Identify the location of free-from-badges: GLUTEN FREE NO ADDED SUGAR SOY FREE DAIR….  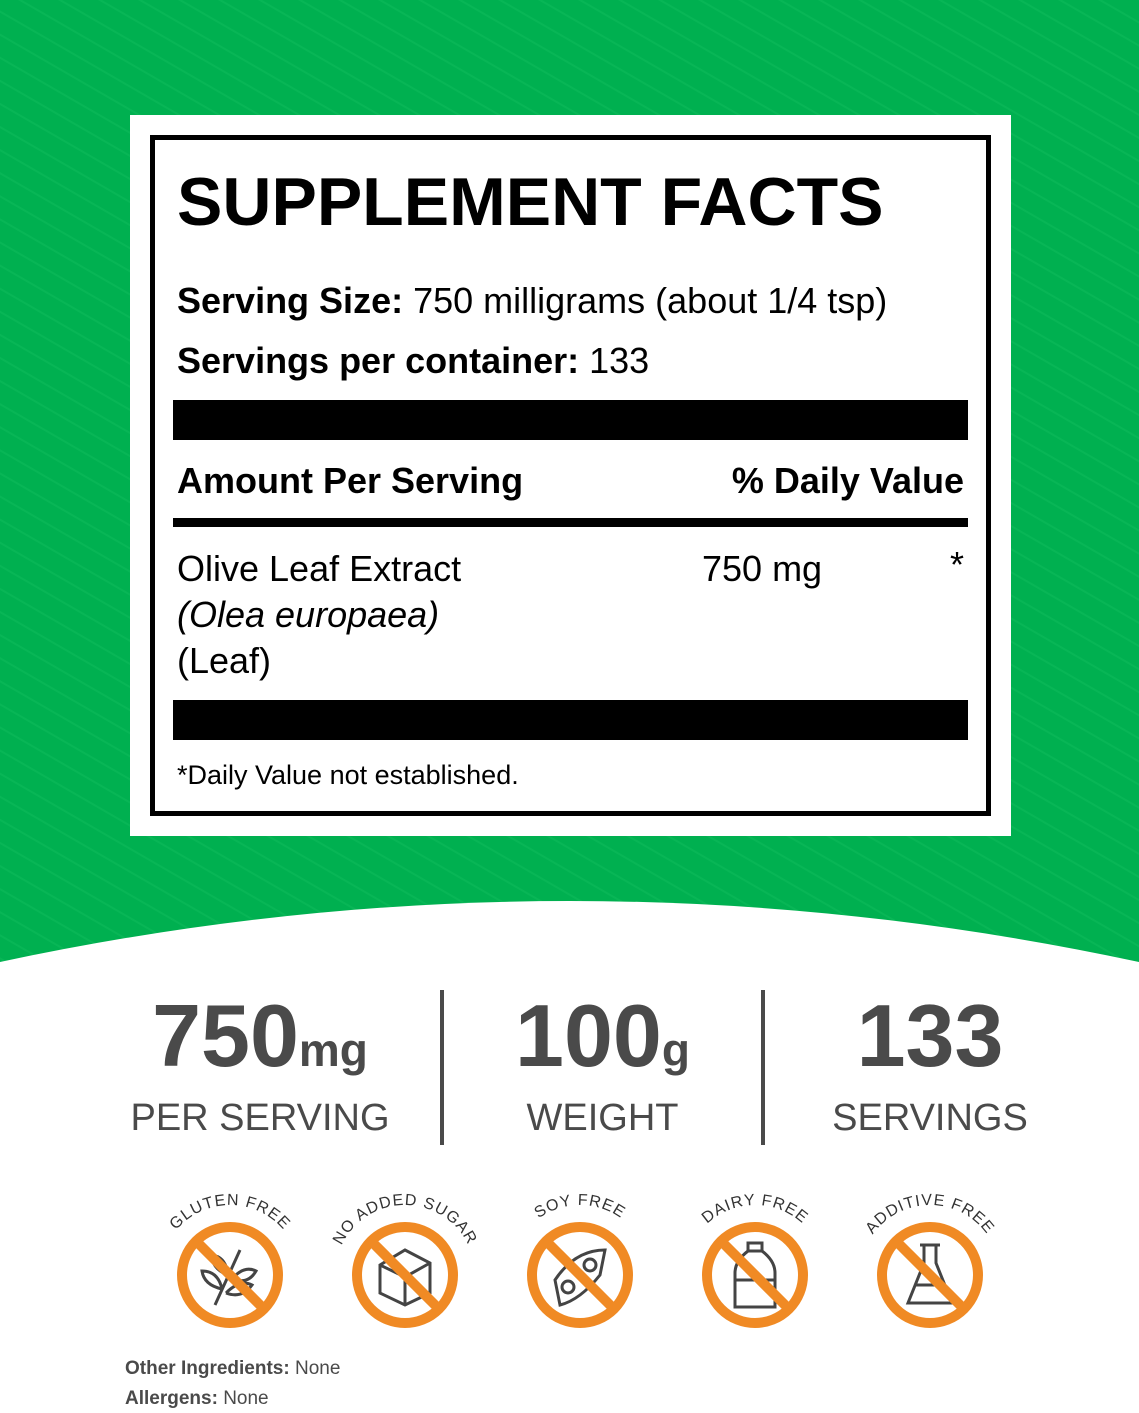
(581, 1260).